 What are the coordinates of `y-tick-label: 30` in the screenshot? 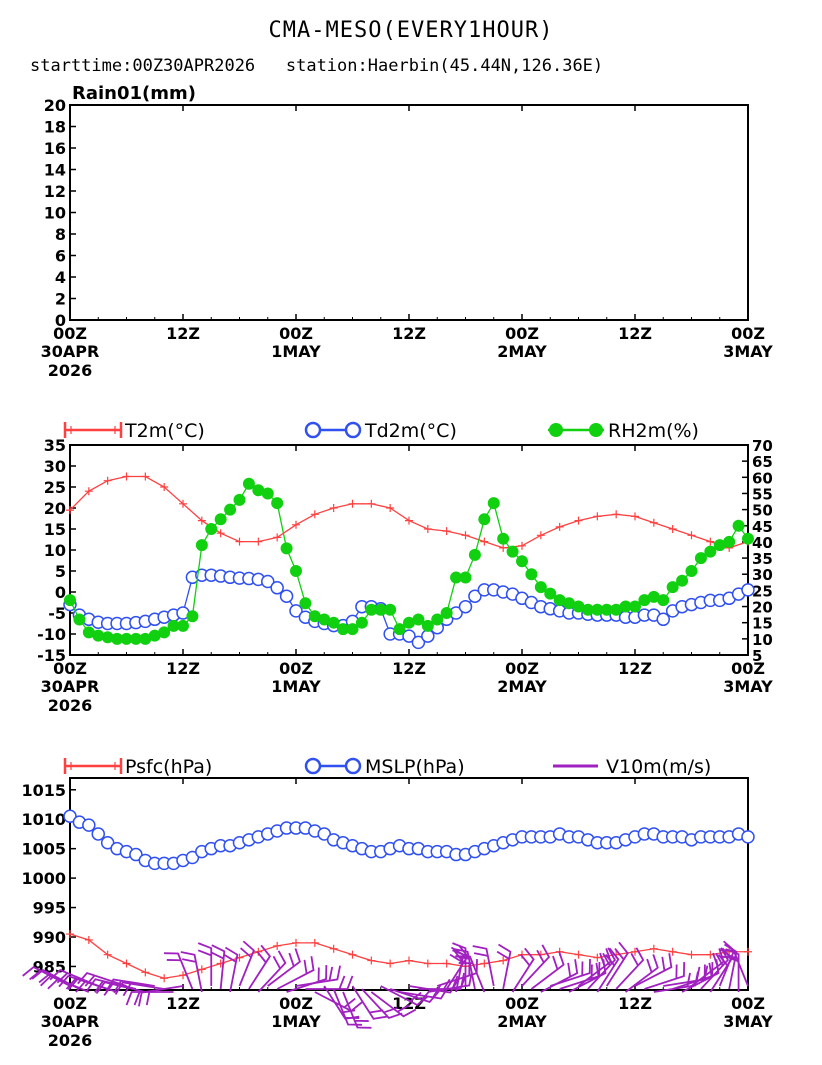 It's located at (55, 466).